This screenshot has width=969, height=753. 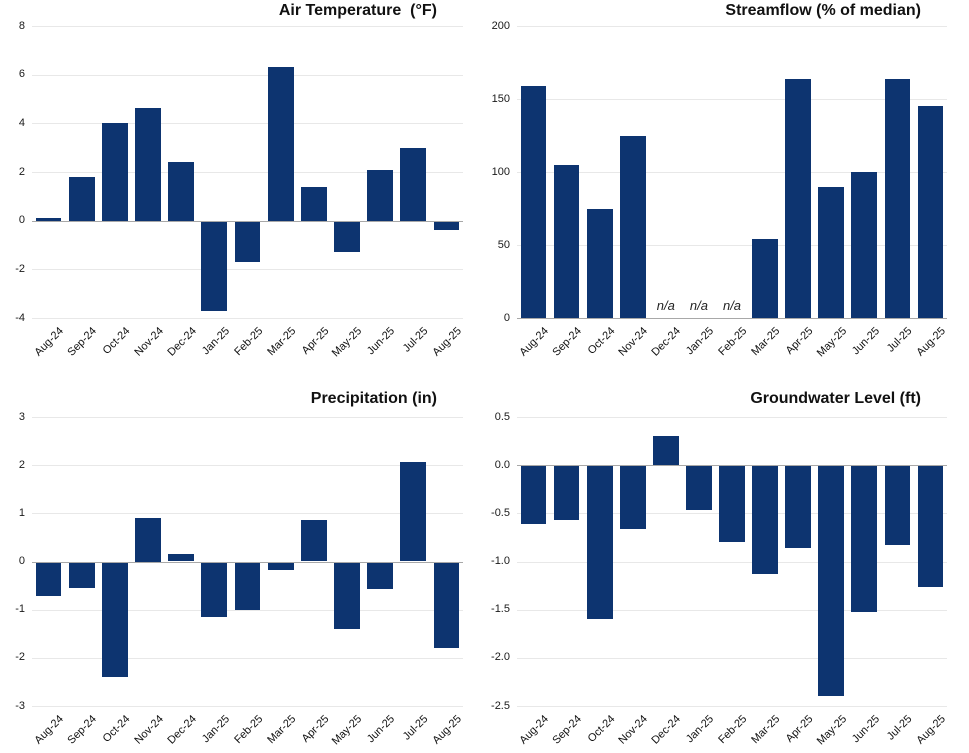 I want to click on y-axis-tick-label: 3, so click(x=21, y=416).